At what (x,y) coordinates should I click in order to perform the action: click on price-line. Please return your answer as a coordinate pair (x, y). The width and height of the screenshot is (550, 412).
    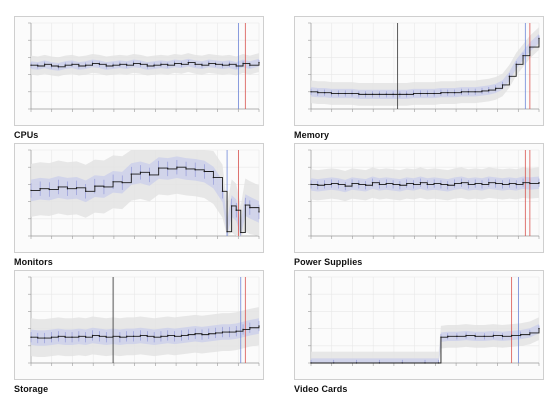
    Looking at the image, I should click on (425, 184).